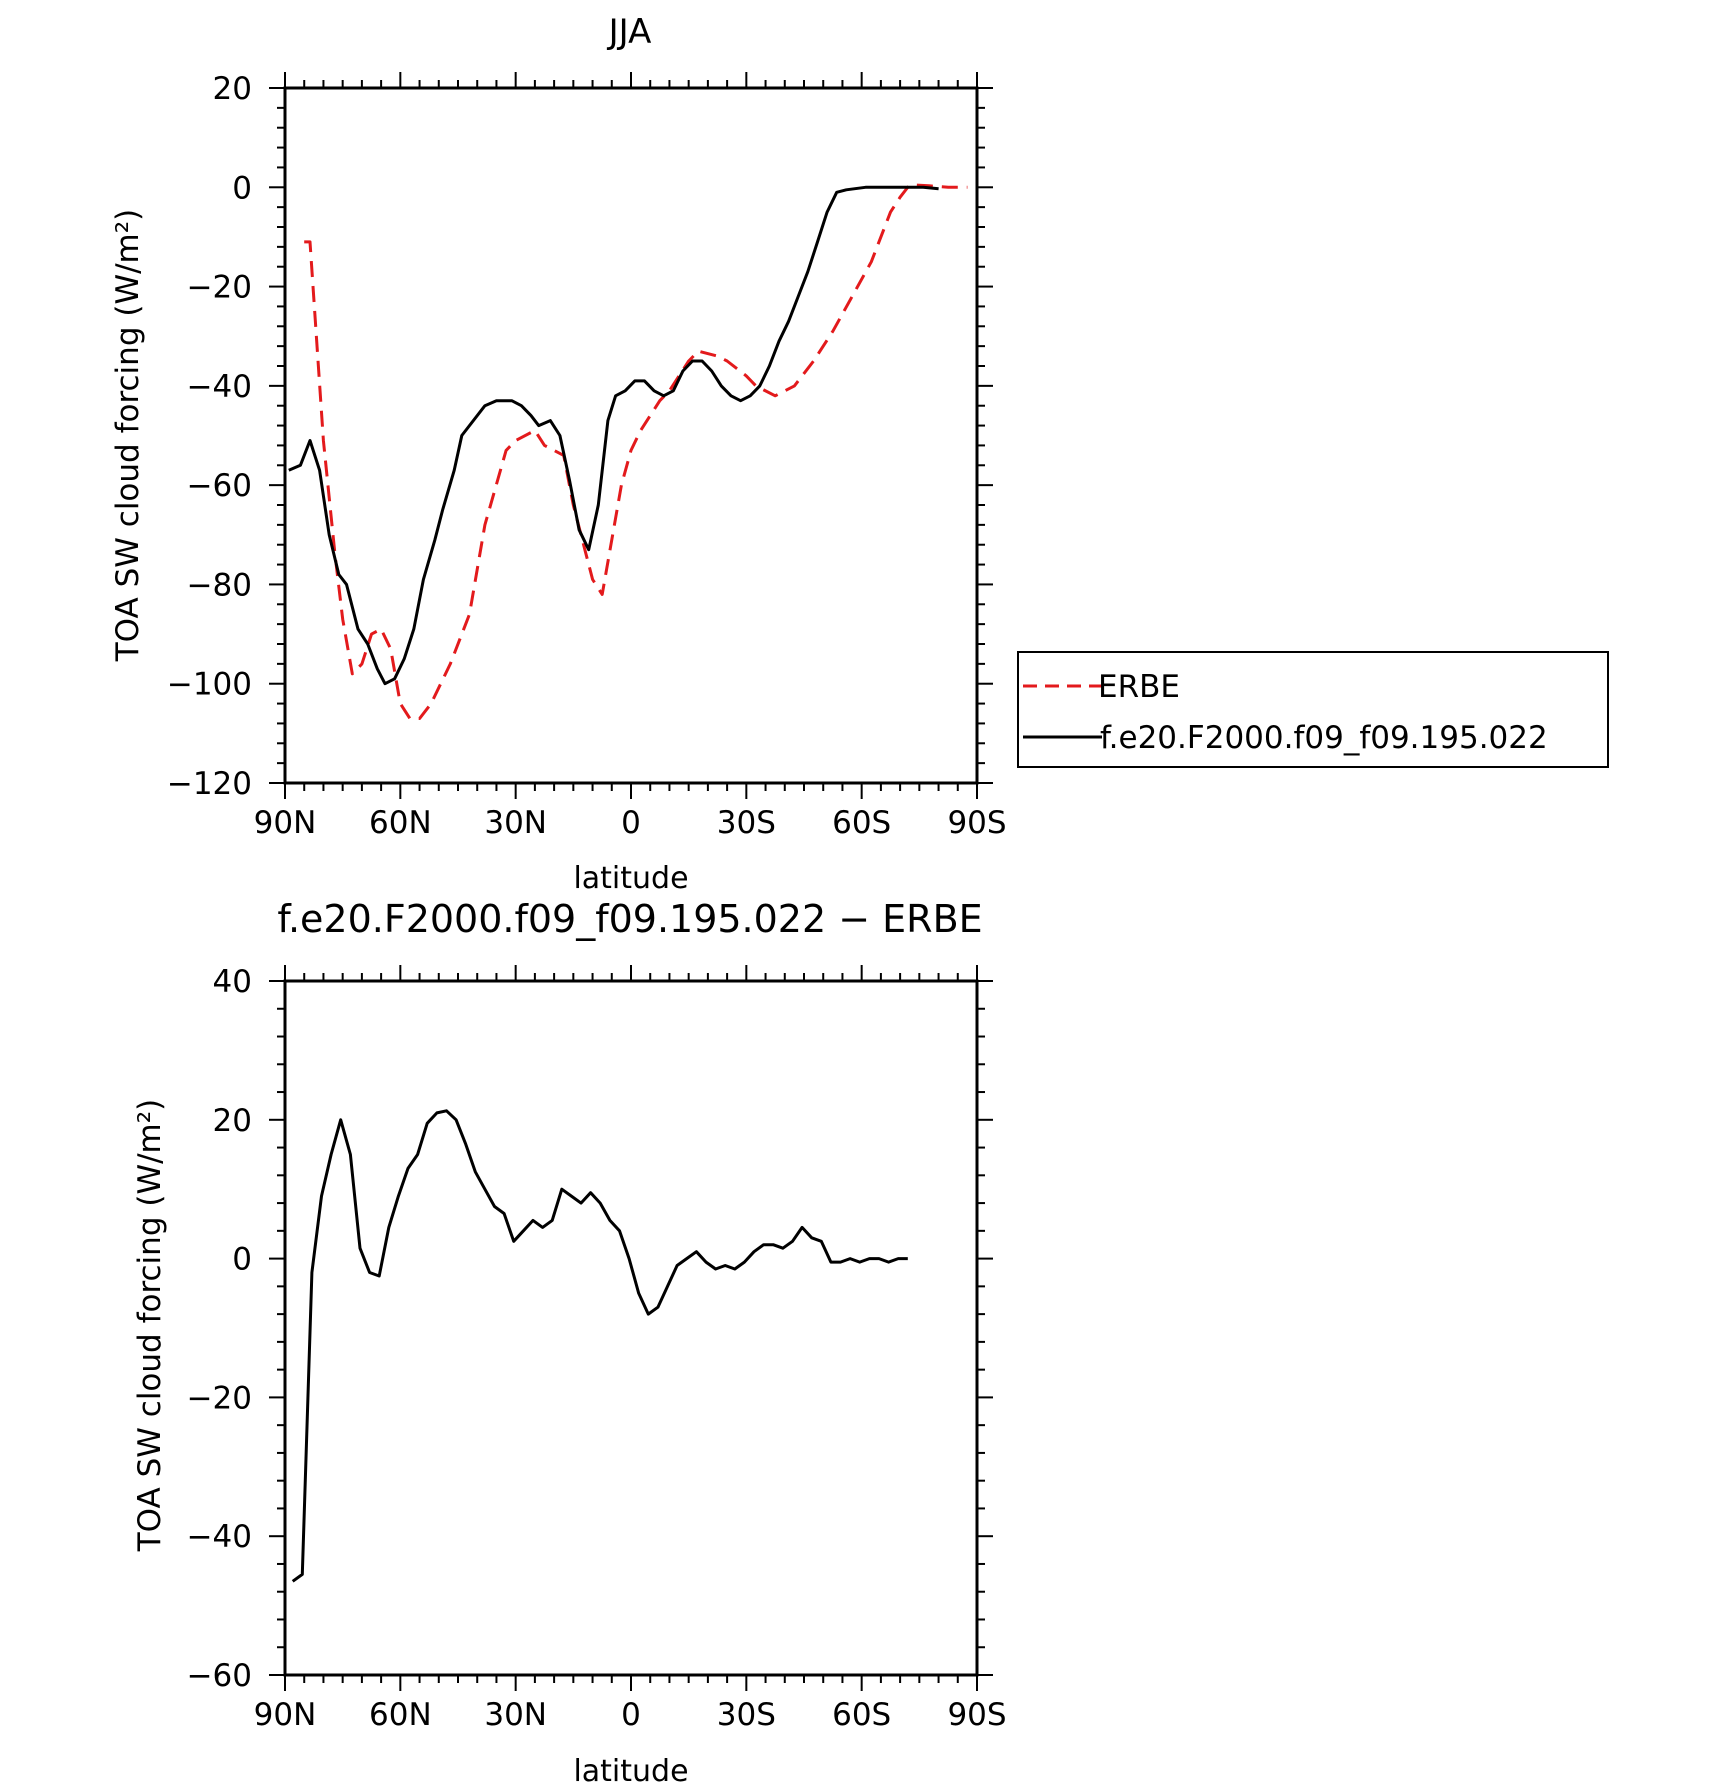 This screenshot has width=1710, height=1783. I want to click on series-line-difference, so click(599, 1346).